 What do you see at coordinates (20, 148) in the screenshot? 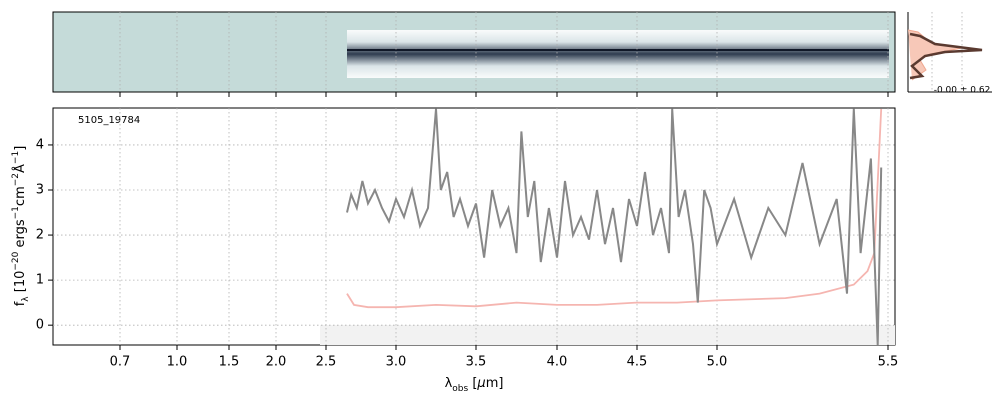
I see `label-part: ]` at bounding box center [20, 148].